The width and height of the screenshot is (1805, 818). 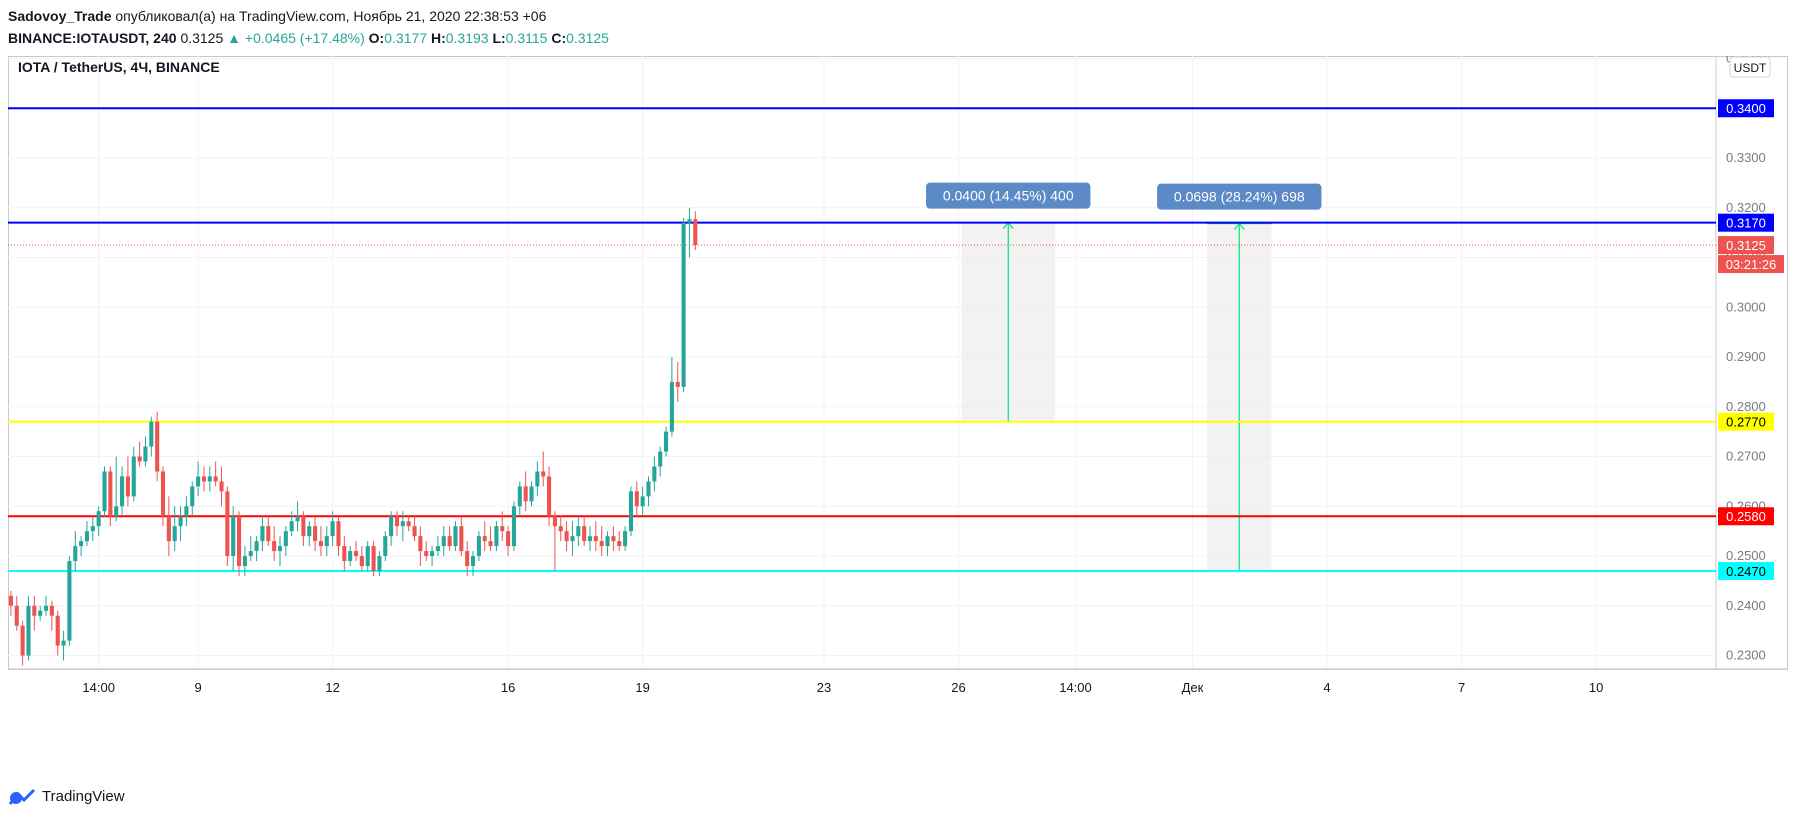 I want to click on x-tick-label: 23, so click(x=824, y=687).